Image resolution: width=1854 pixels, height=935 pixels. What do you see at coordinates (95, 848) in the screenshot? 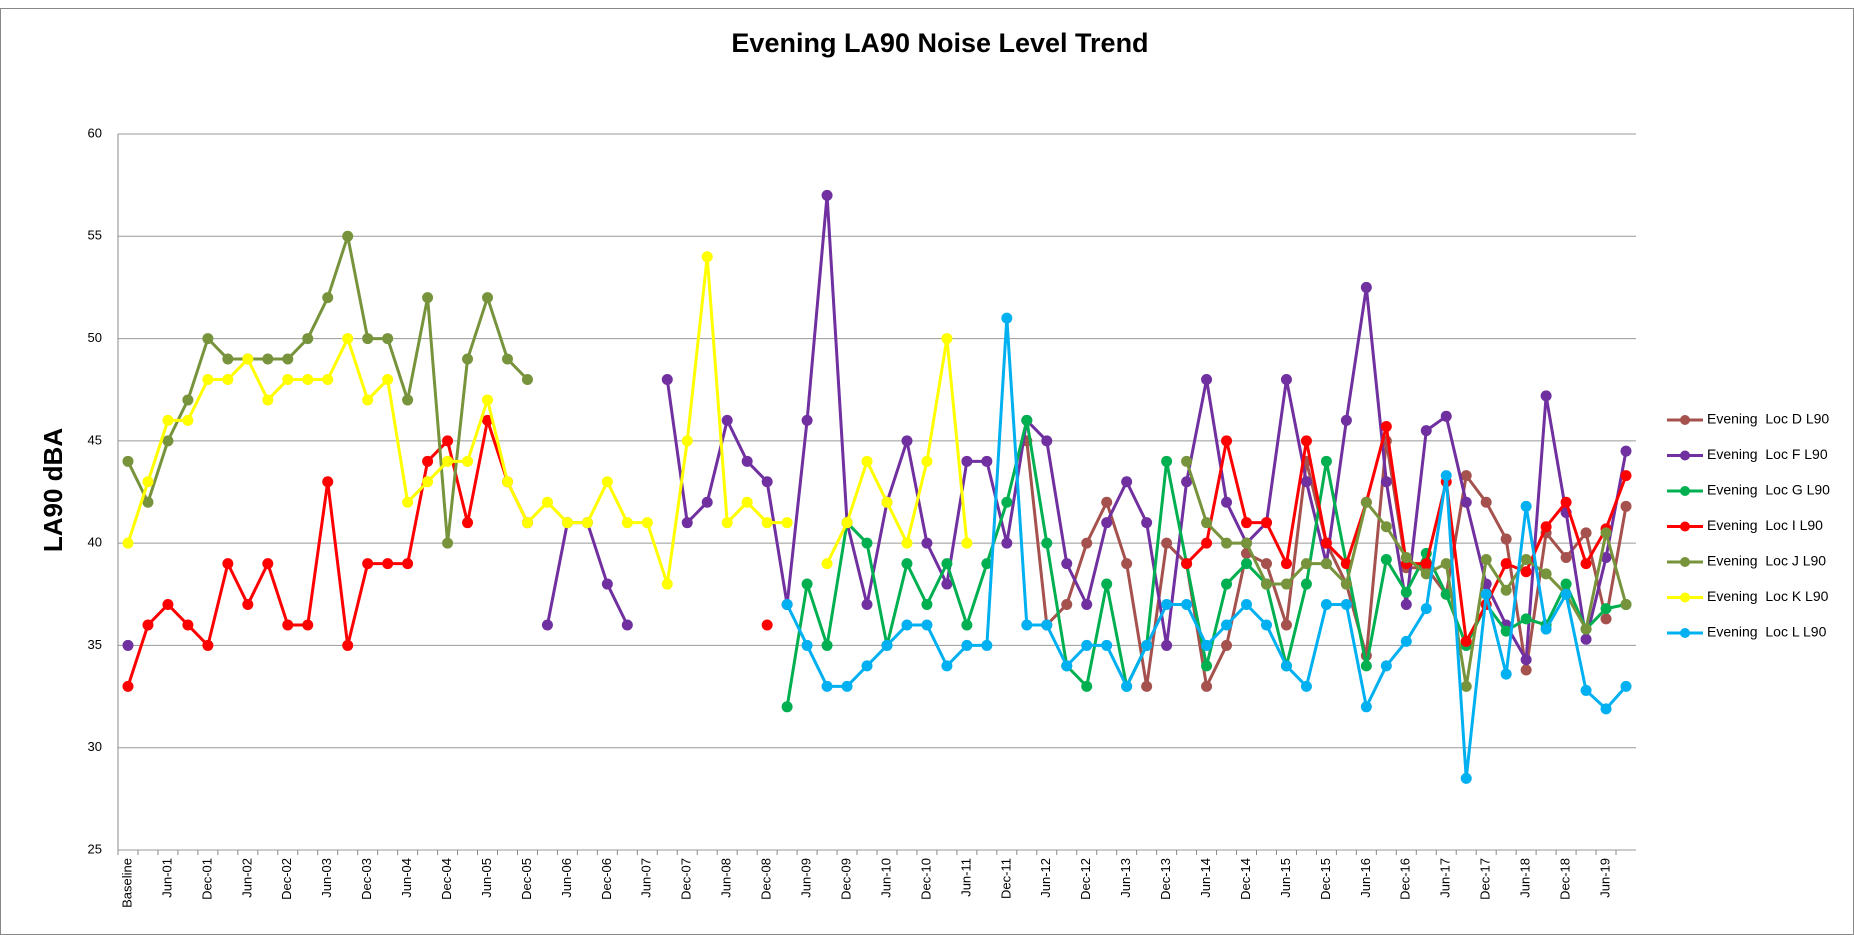
I see `y-tick-label: 25` at bounding box center [95, 848].